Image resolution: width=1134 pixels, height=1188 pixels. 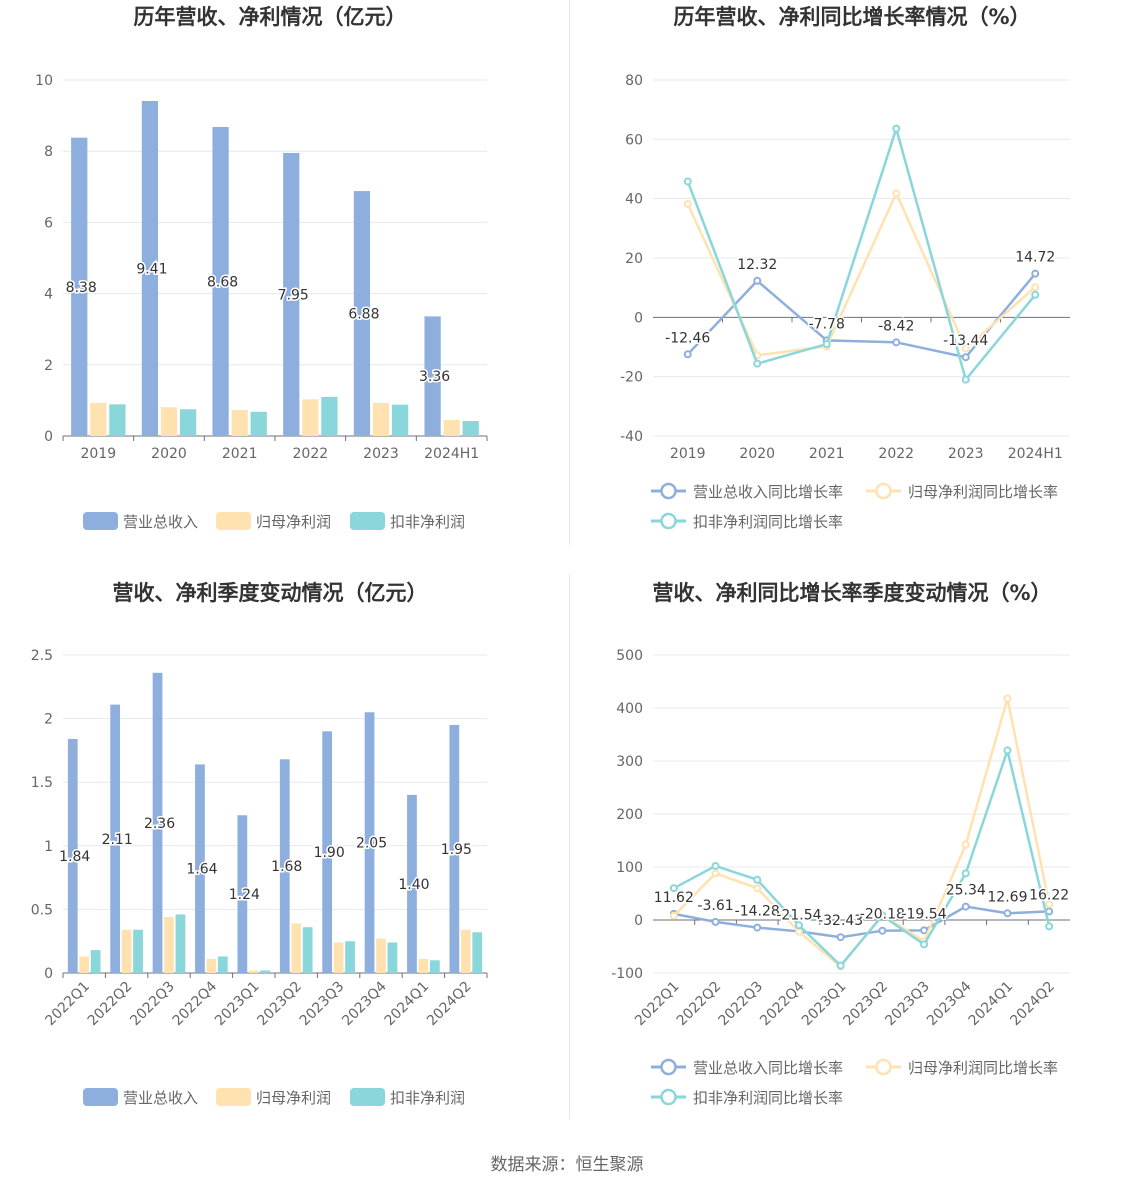 What do you see at coordinates (715, 906) in the screenshot?
I see `data-label: -3.61` at bounding box center [715, 906].